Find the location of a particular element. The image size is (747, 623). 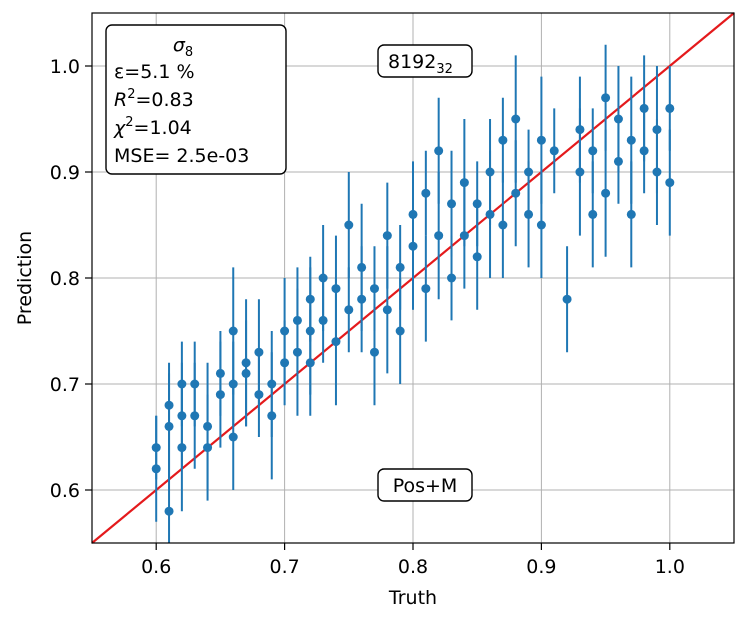

method-label-box: Pos+M is located at coordinates (425, 485).